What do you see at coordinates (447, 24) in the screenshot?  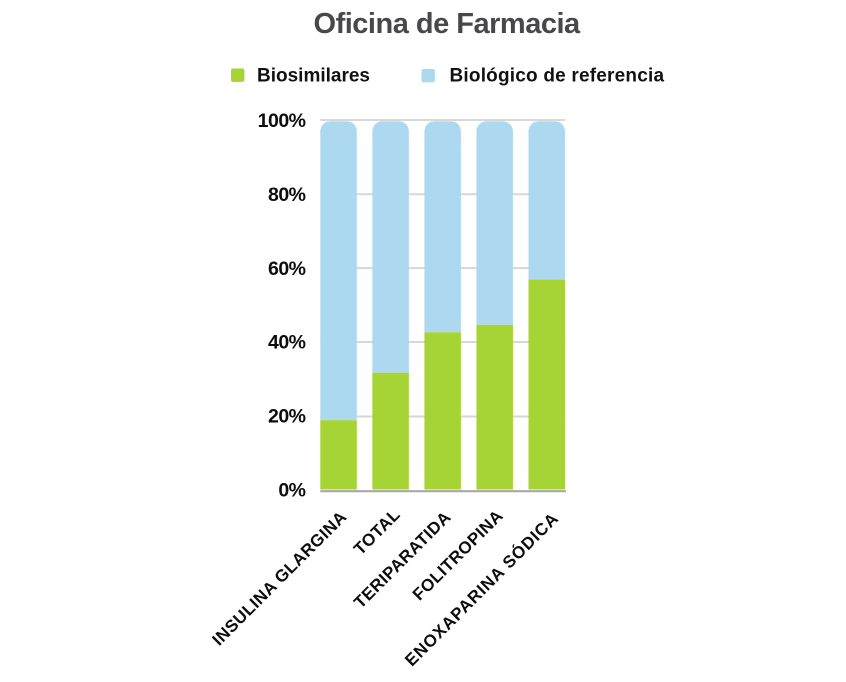 I see `svg-text: Oficina de Farmacia` at bounding box center [447, 24].